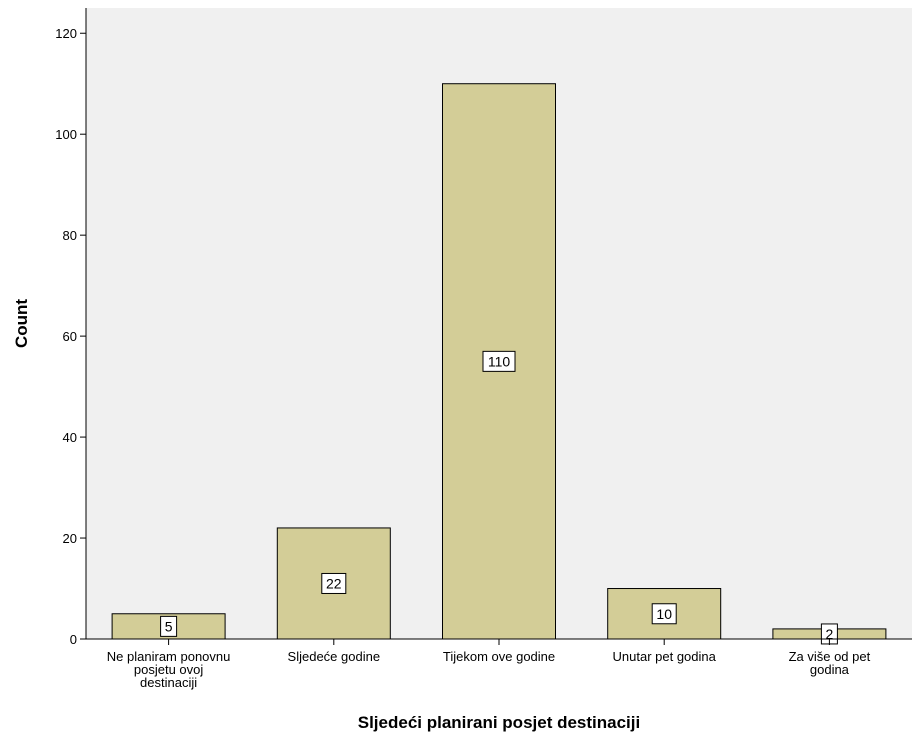  I want to click on x-tick-label: Tijekom ove godine, so click(499, 656).